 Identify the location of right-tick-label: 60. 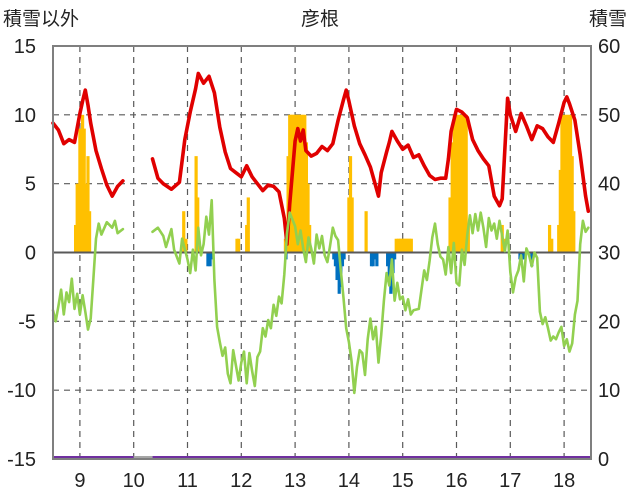
(609, 47).